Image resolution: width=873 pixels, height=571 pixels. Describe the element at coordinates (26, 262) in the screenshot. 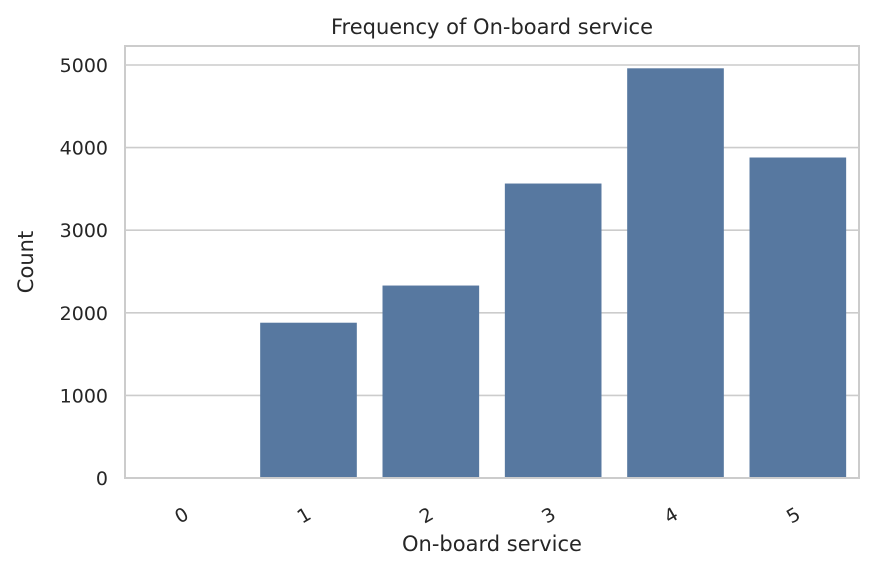

I see `y-axis-label: Count` at that location.